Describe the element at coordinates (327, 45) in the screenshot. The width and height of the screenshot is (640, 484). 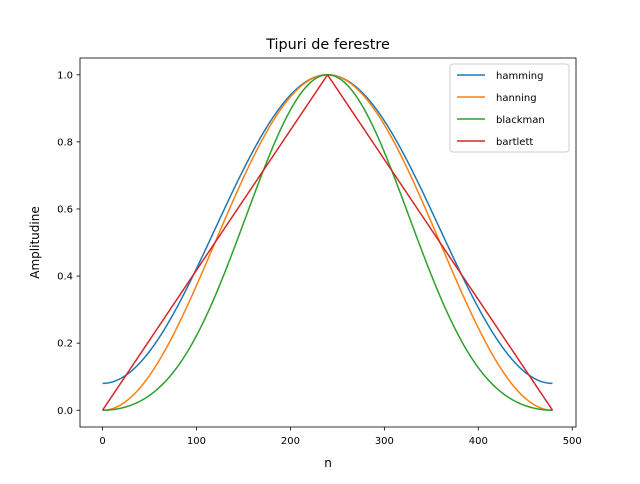
I see `chart-title: Tipuri de ferestre` at that location.